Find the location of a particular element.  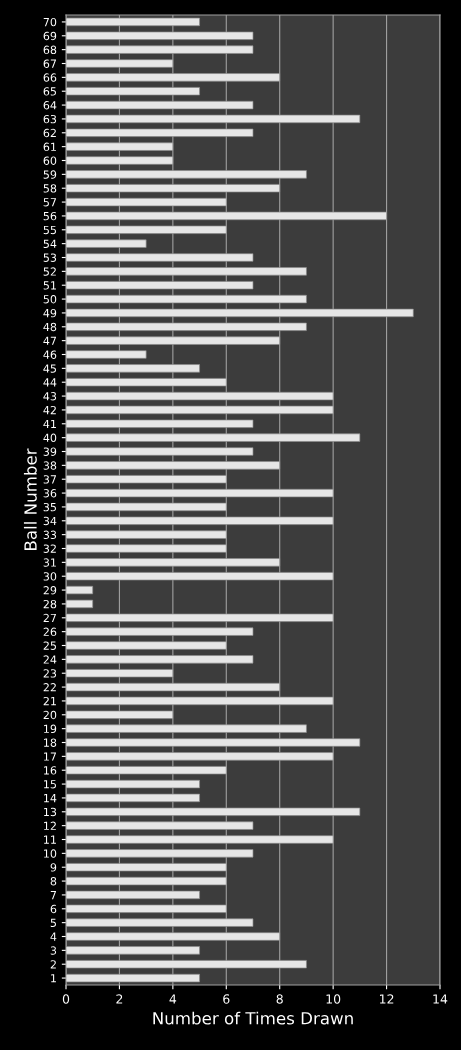

y-tick-label: 48 is located at coordinates (50, 327).